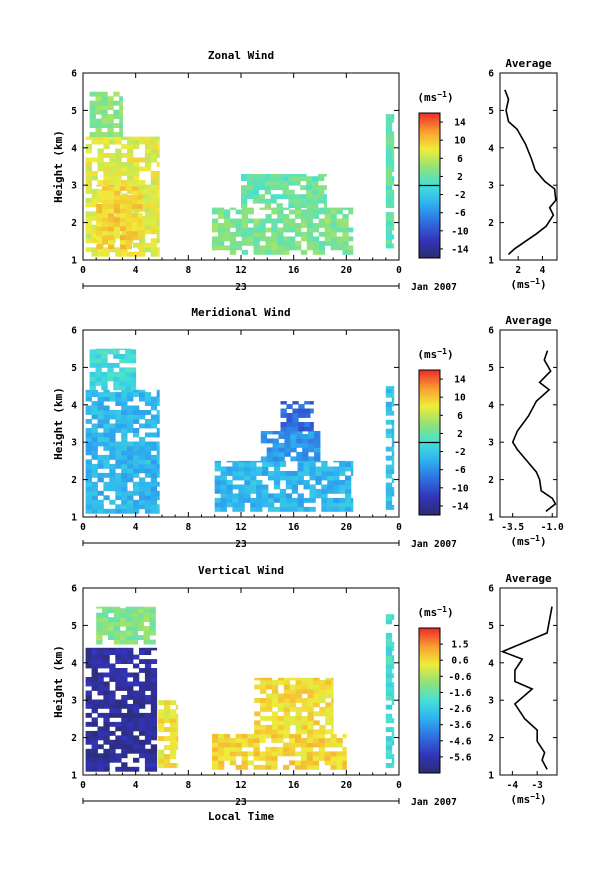 Image resolution: width=610 pixels, height=873 pixels. Describe the element at coordinates (450, 612) in the screenshot. I see `colorbar-unit-close: )` at that location.